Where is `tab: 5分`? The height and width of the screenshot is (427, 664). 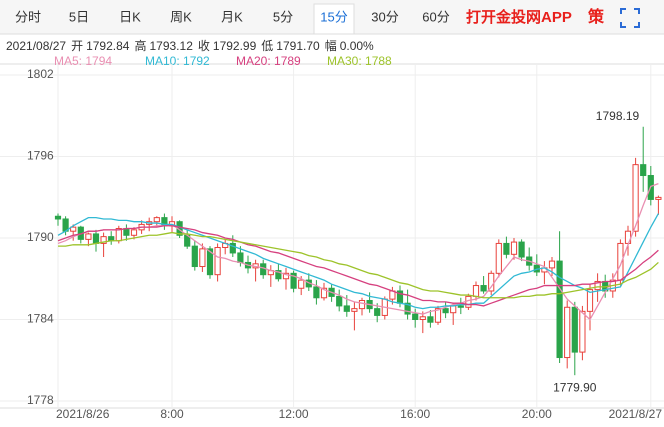
tab: 5分 is located at coordinates (283, 16).